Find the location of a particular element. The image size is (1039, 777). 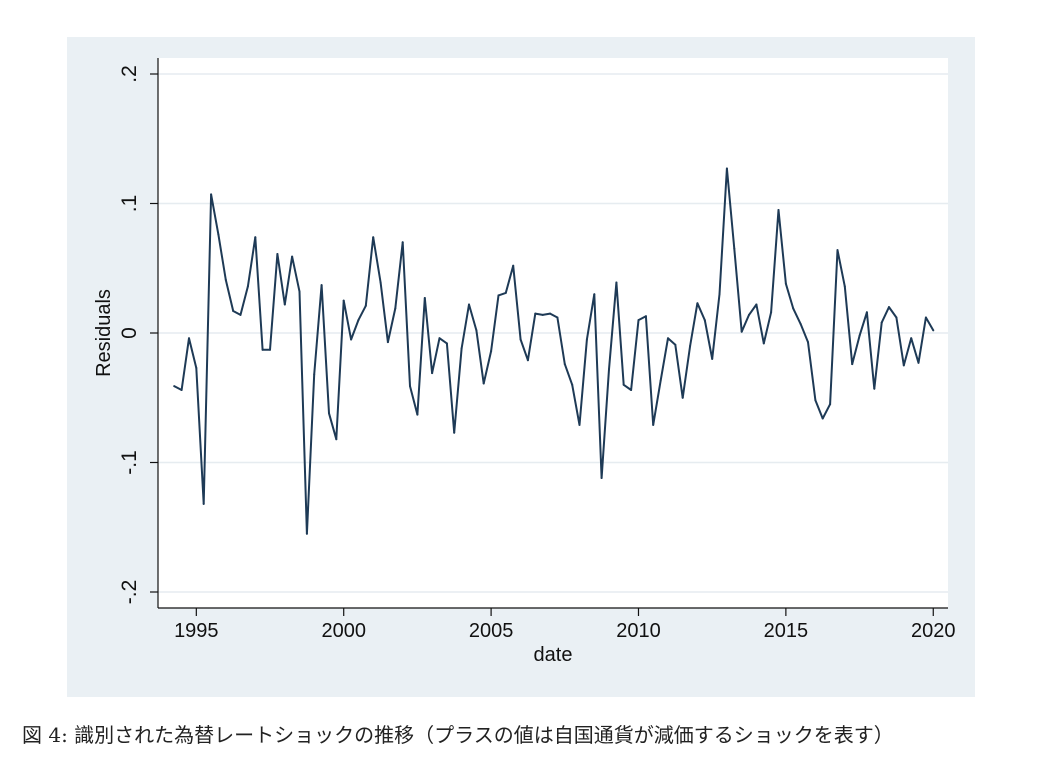

x-tick-label: 2000 is located at coordinates (343, 631).